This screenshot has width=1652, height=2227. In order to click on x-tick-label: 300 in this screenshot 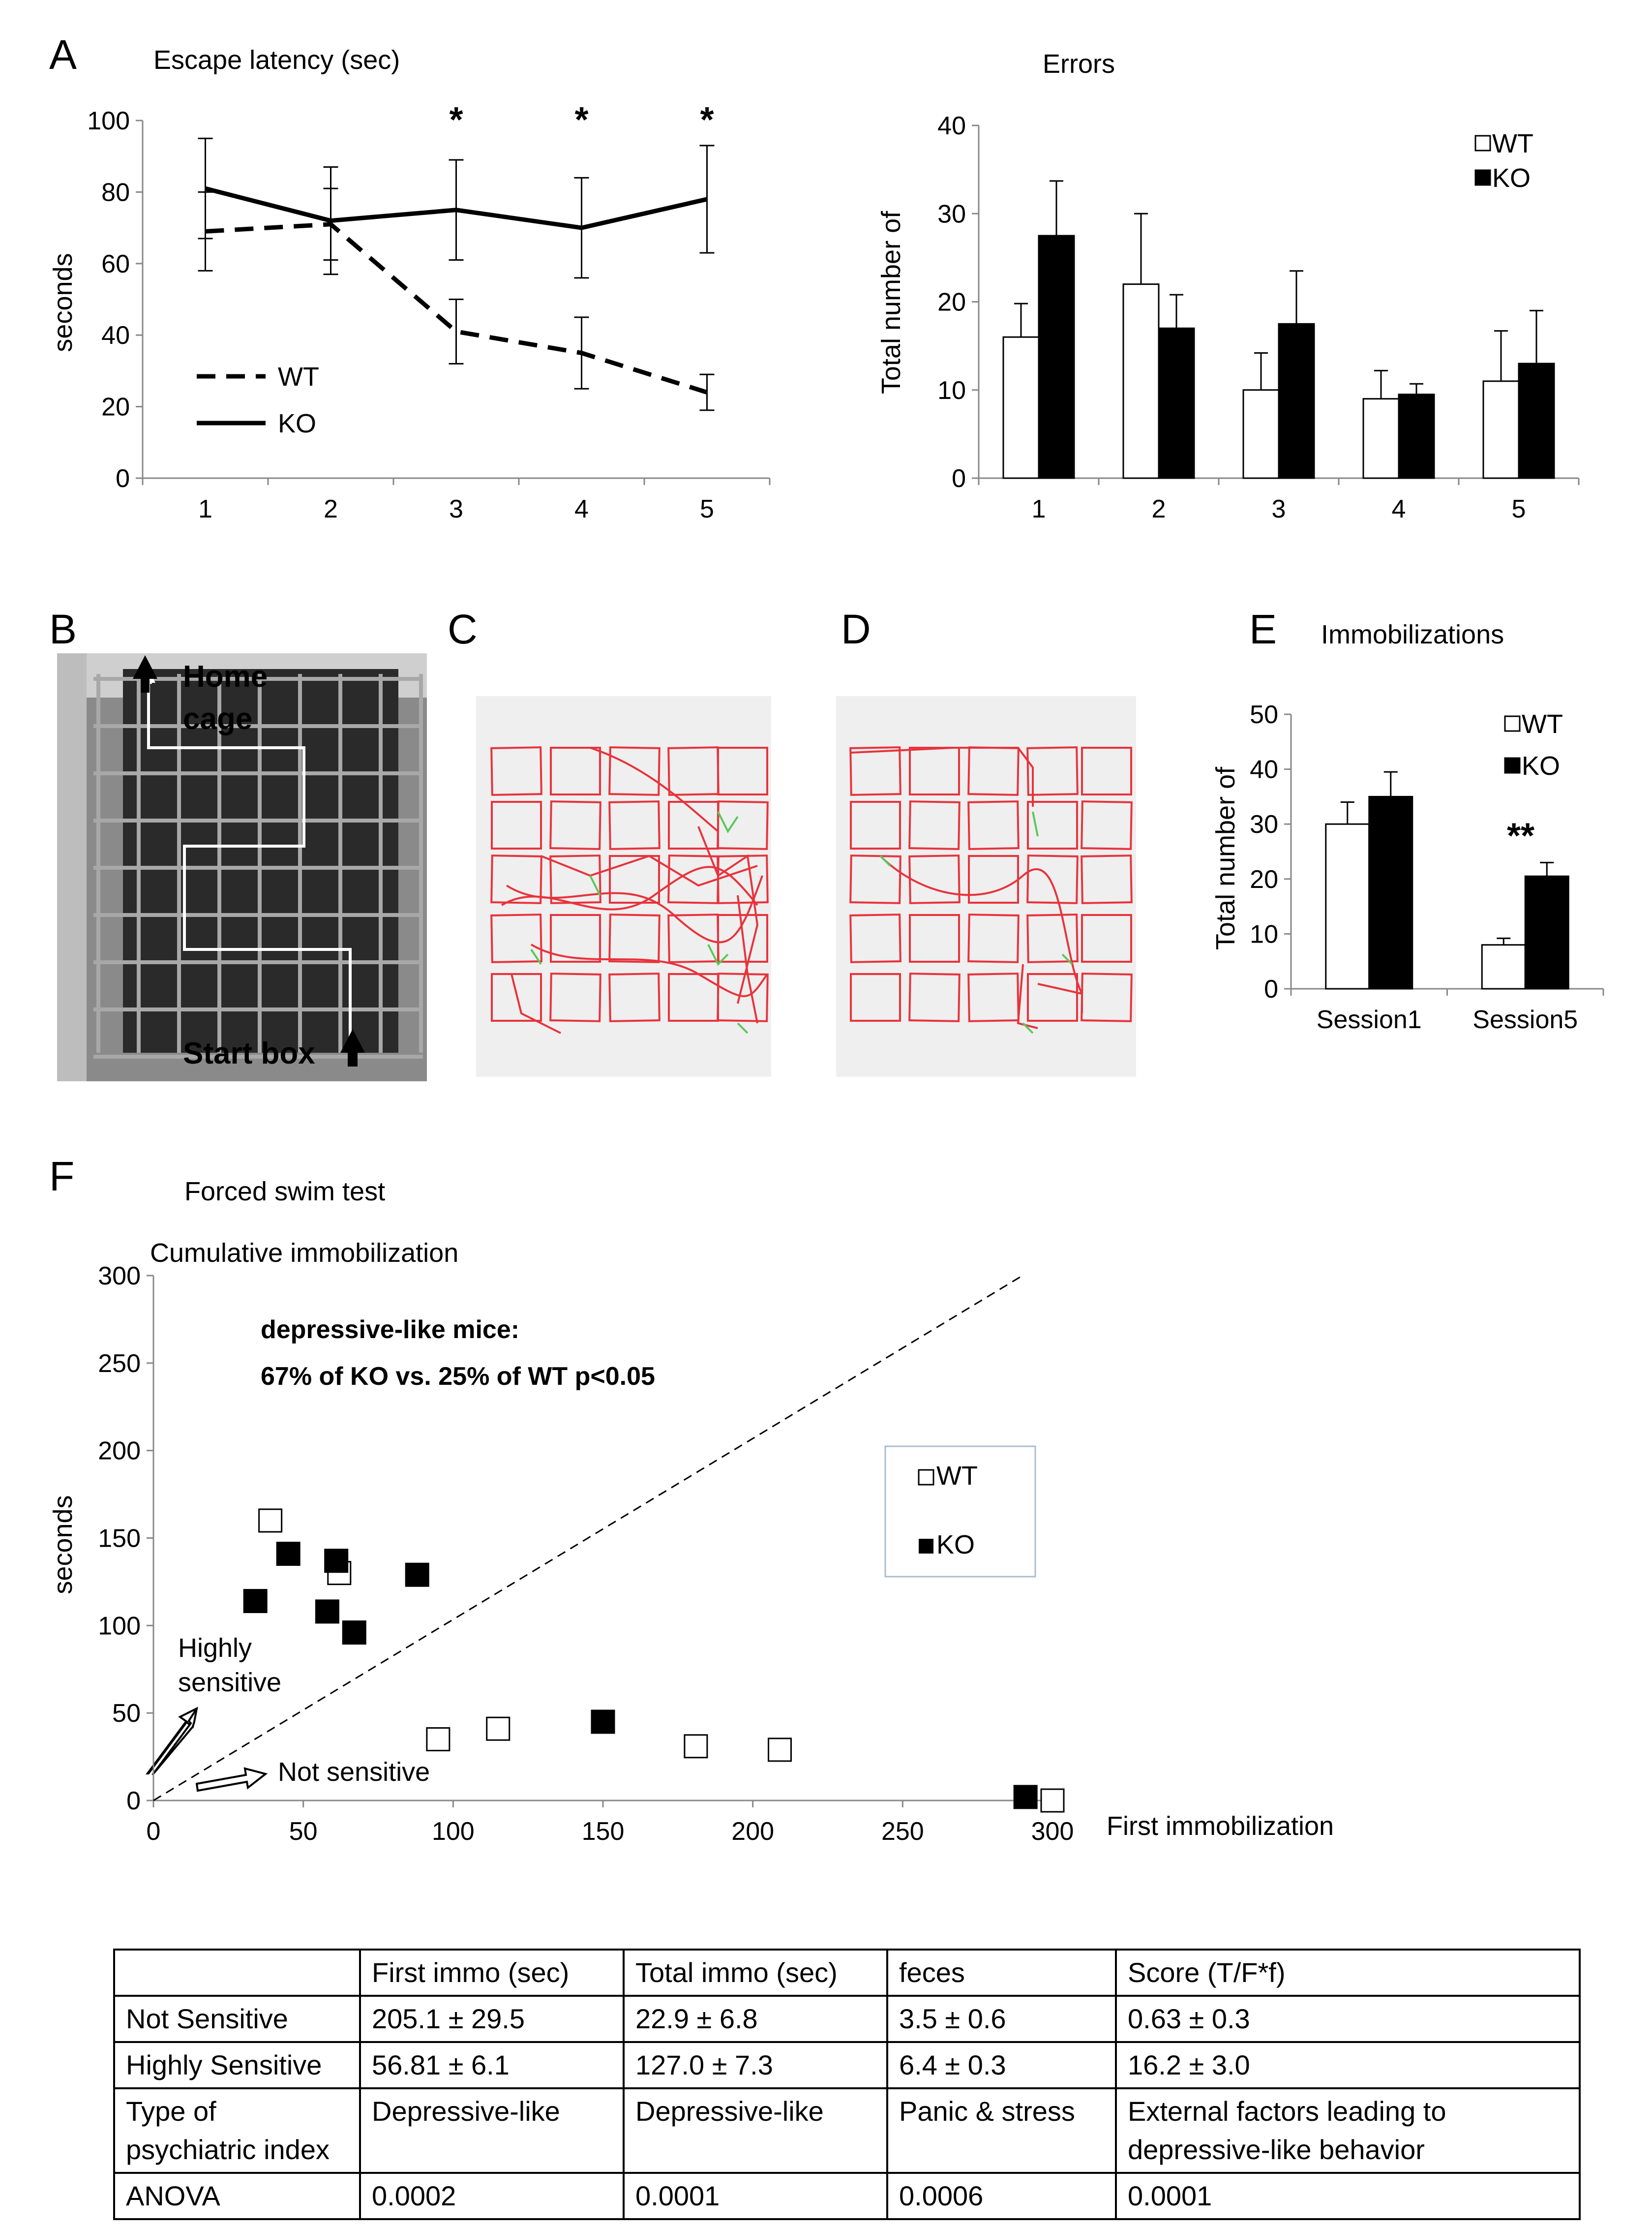, I will do `click(1052, 1831)`.